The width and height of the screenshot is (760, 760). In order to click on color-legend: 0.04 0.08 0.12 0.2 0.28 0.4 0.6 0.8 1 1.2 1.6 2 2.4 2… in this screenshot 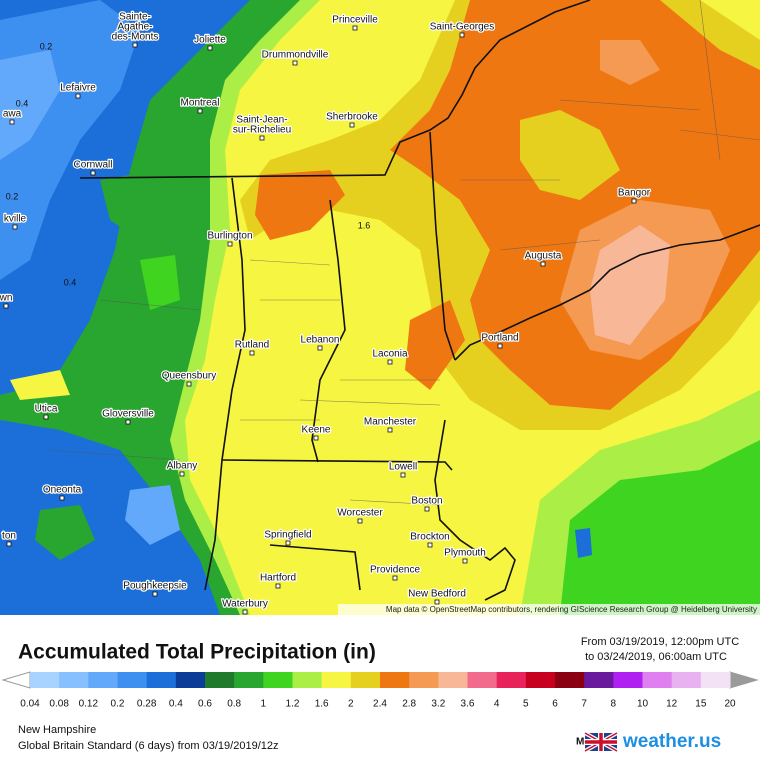, I will do `click(380, 690)`.